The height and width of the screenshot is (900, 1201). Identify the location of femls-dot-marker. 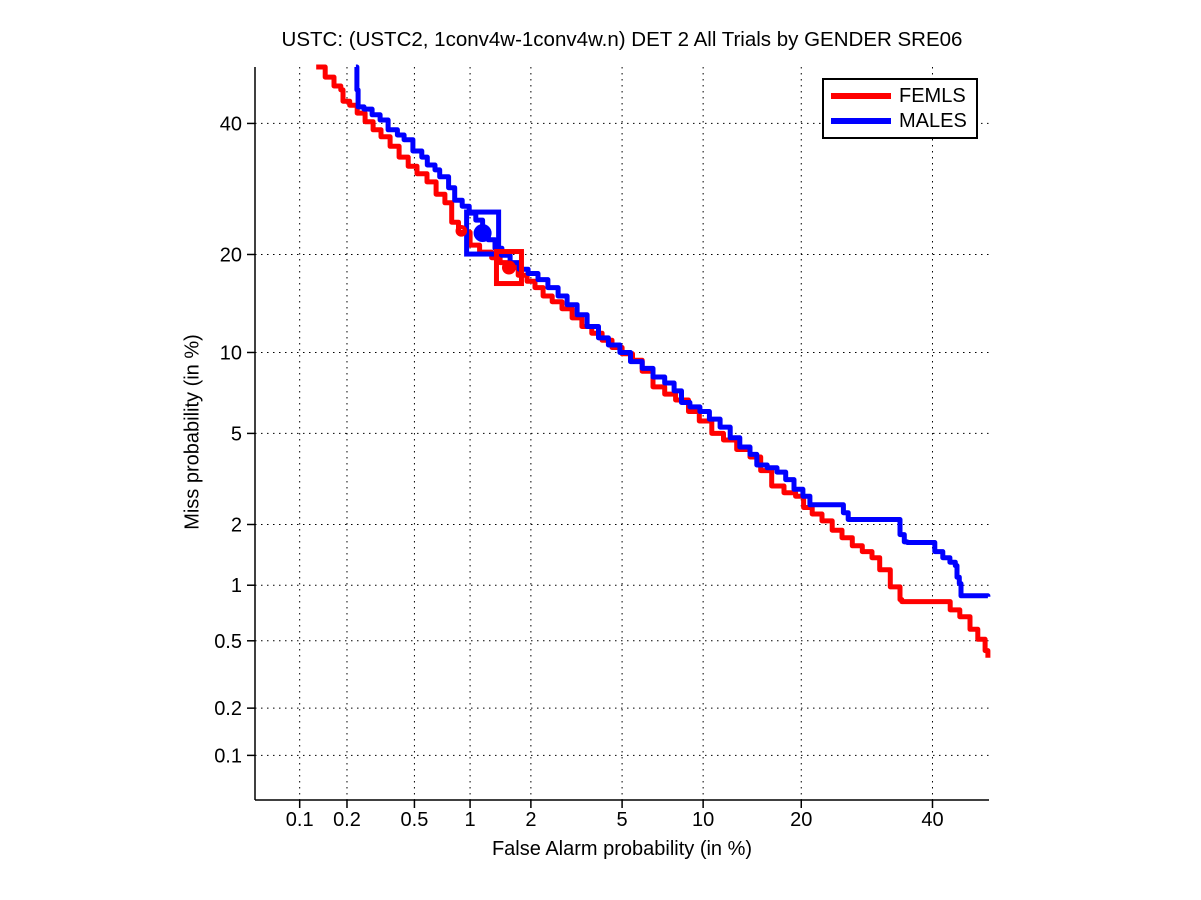
(508, 267).